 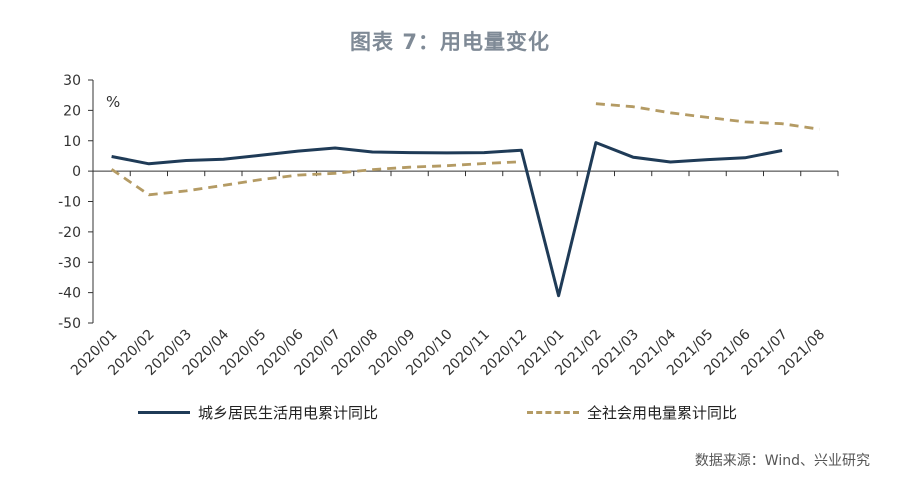 What do you see at coordinates (113, 102) in the screenshot?
I see `y-unit-label: %` at bounding box center [113, 102].